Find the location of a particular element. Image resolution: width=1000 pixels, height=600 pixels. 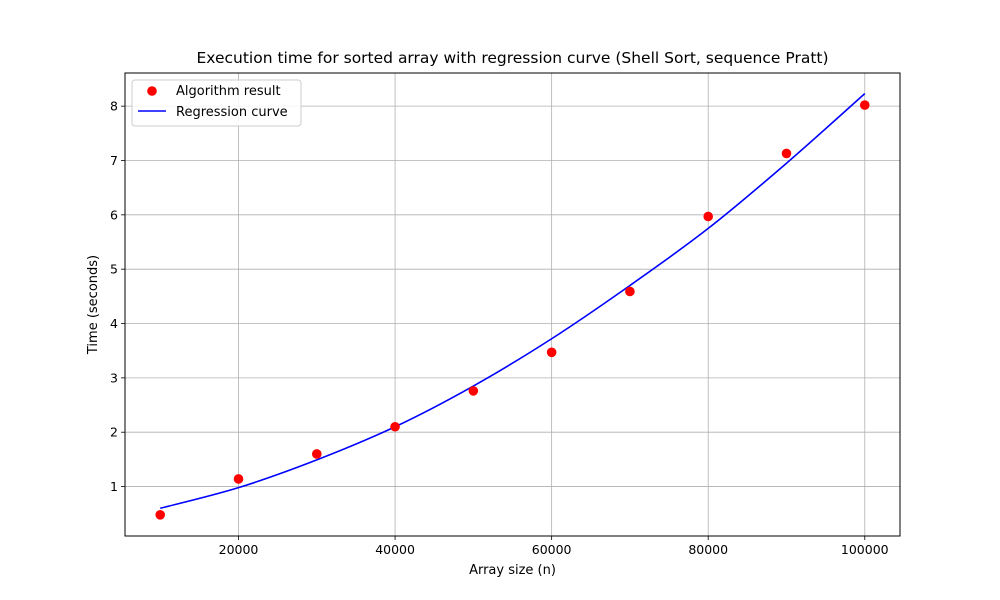

y-tick-label: 1 is located at coordinates (114, 486).